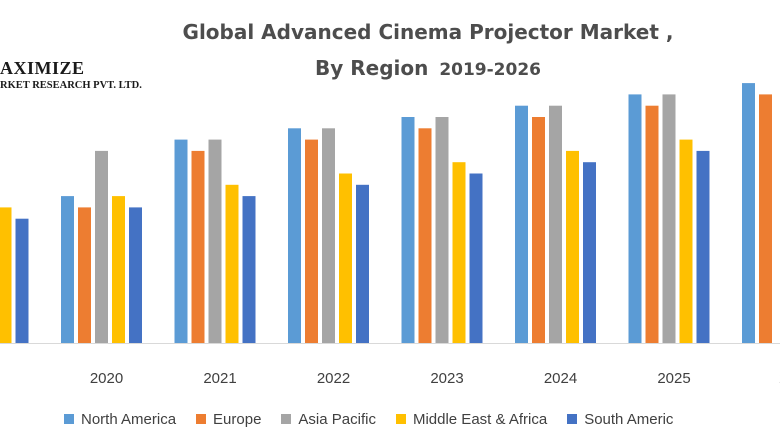 The image size is (780, 440). I want to click on bar-north-america-2022, so click(294, 235).